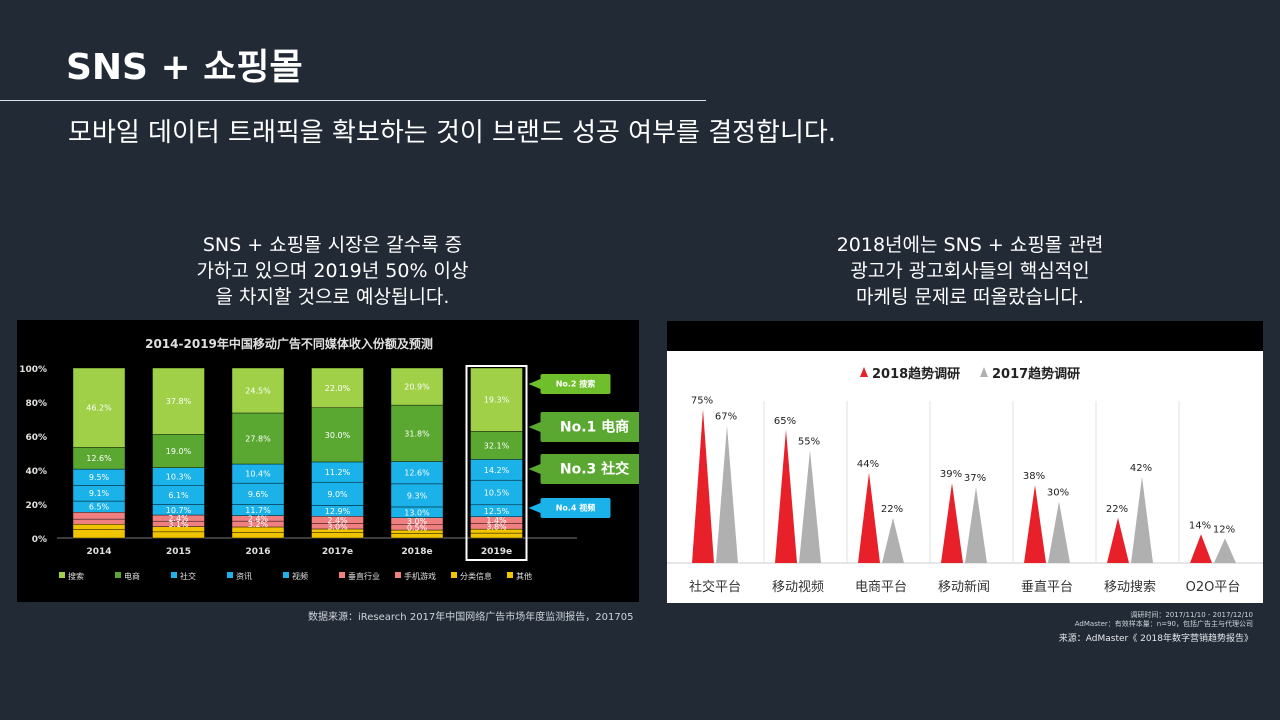 The image size is (1280, 720). I want to click on data-label: 24.5%, so click(258, 390).